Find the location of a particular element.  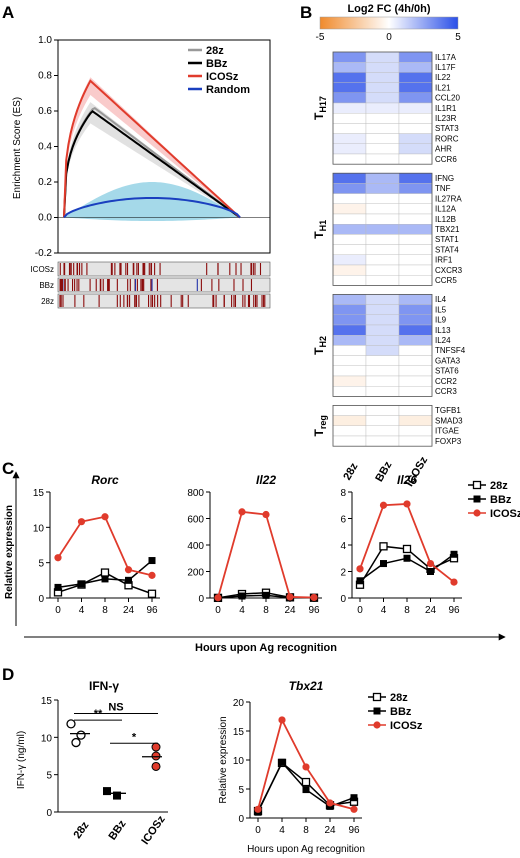

ytick-label: 20 is located at coordinates (239, 703).